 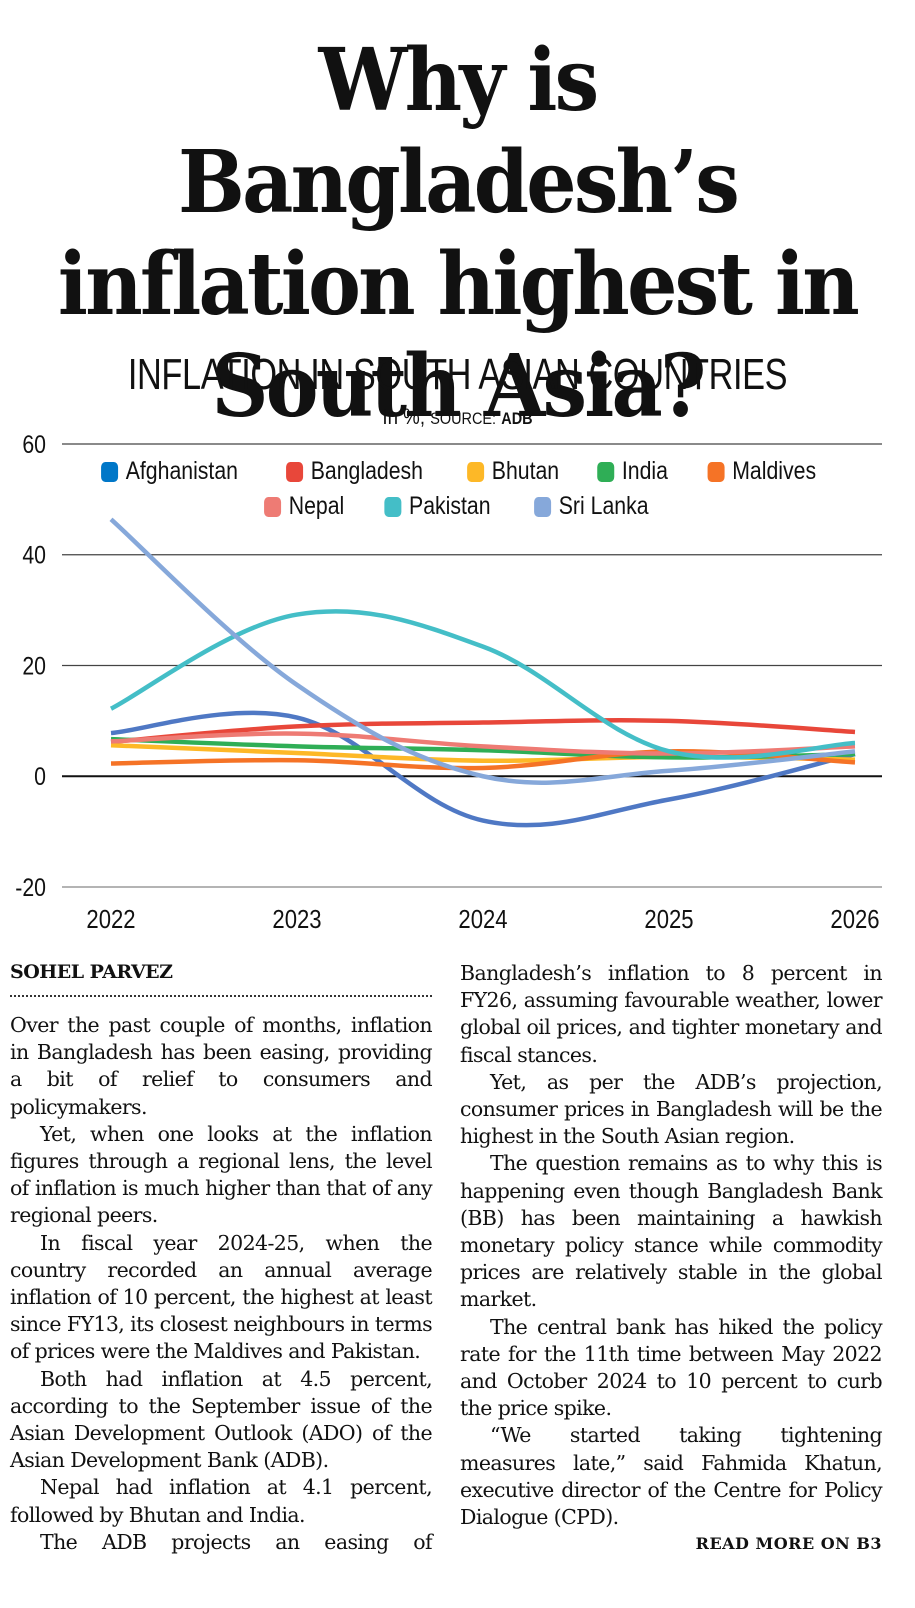 I want to click on chart-source: ADB, so click(x=517, y=418).